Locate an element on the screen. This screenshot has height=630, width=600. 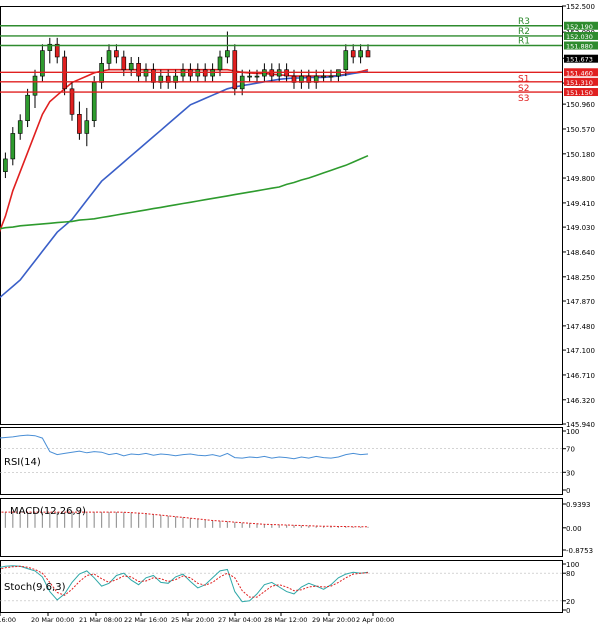
pivot-name-r3: R3 is located at coordinates (524, 22).